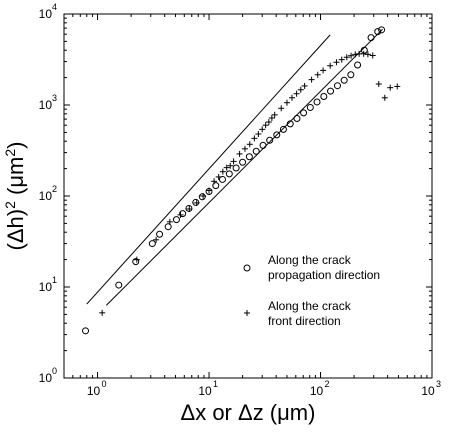 The image size is (457, 448). I want to click on x-tick-exponent: 1, so click(215, 384).